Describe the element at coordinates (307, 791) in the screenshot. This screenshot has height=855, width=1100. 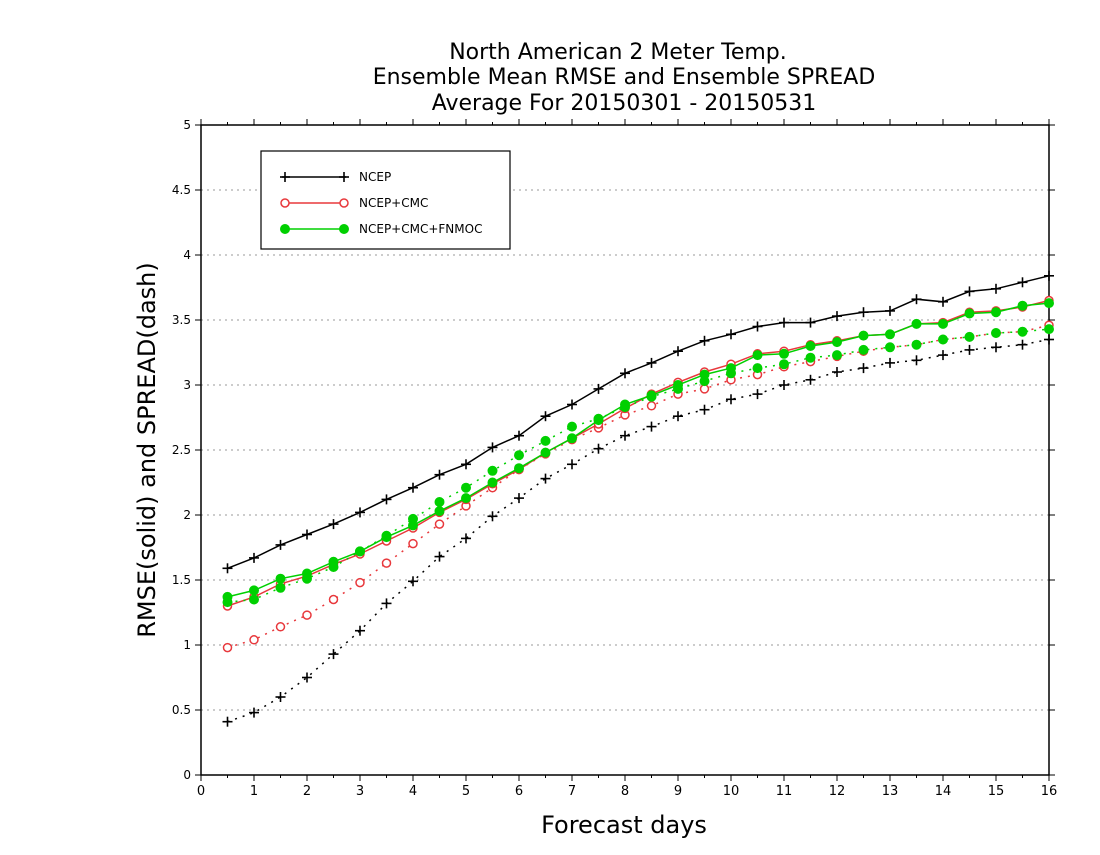
I see `x-tick-label: 2` at that location.